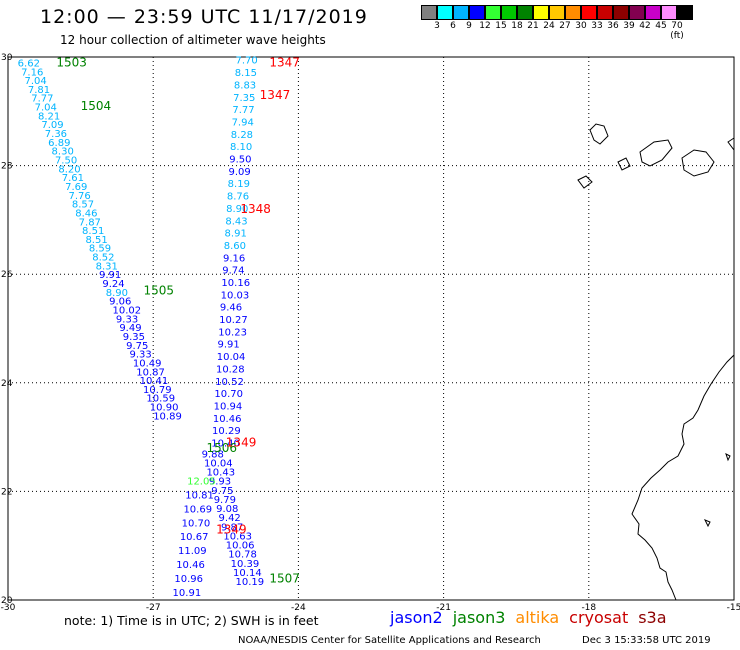 Image resolution: width=740 pixels, height=650 pixels. What do you see at coordinates (501, 26) in the screenshot?
I see `colorbar-label: 15` at bounding box center [501, 26].